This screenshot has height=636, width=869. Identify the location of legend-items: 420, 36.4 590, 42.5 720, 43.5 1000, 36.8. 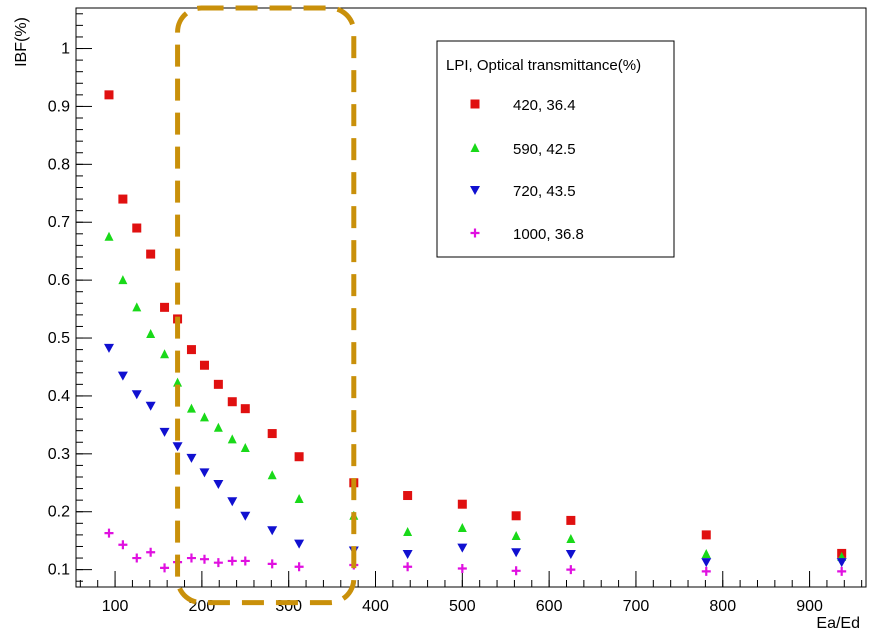
(527, 170).